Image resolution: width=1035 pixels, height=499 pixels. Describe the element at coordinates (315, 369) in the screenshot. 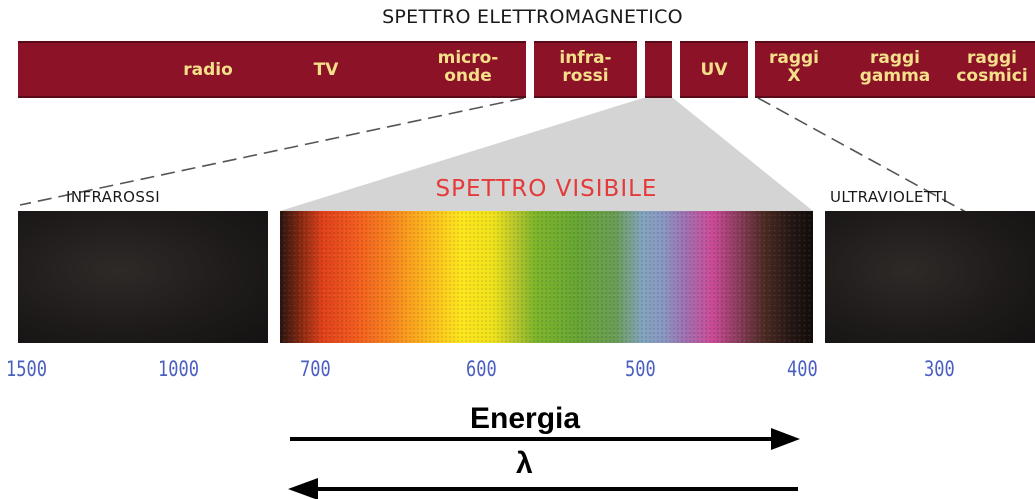

I see `tick-700: 700` at that location.